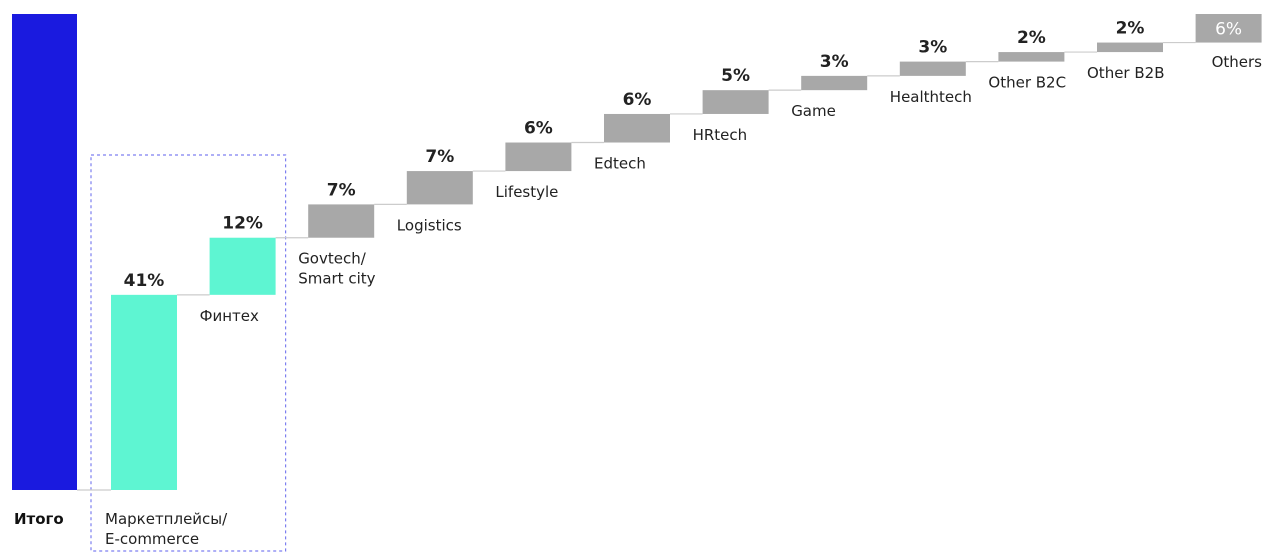 This screenshot has width=1273, height=554. Describe the element at coordinates (538, 129) in the screenshot. I see `value-label-lifestyle: 6%` at that location.